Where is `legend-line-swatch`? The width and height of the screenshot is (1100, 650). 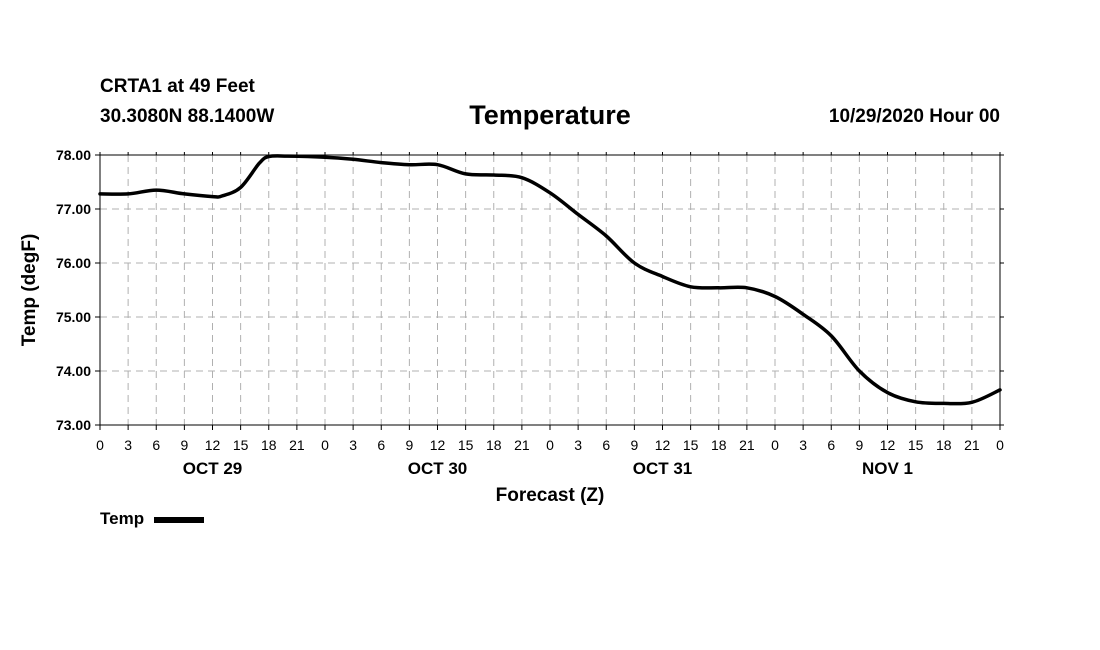
legend-line-swatch is located at coordinates (179, 520).